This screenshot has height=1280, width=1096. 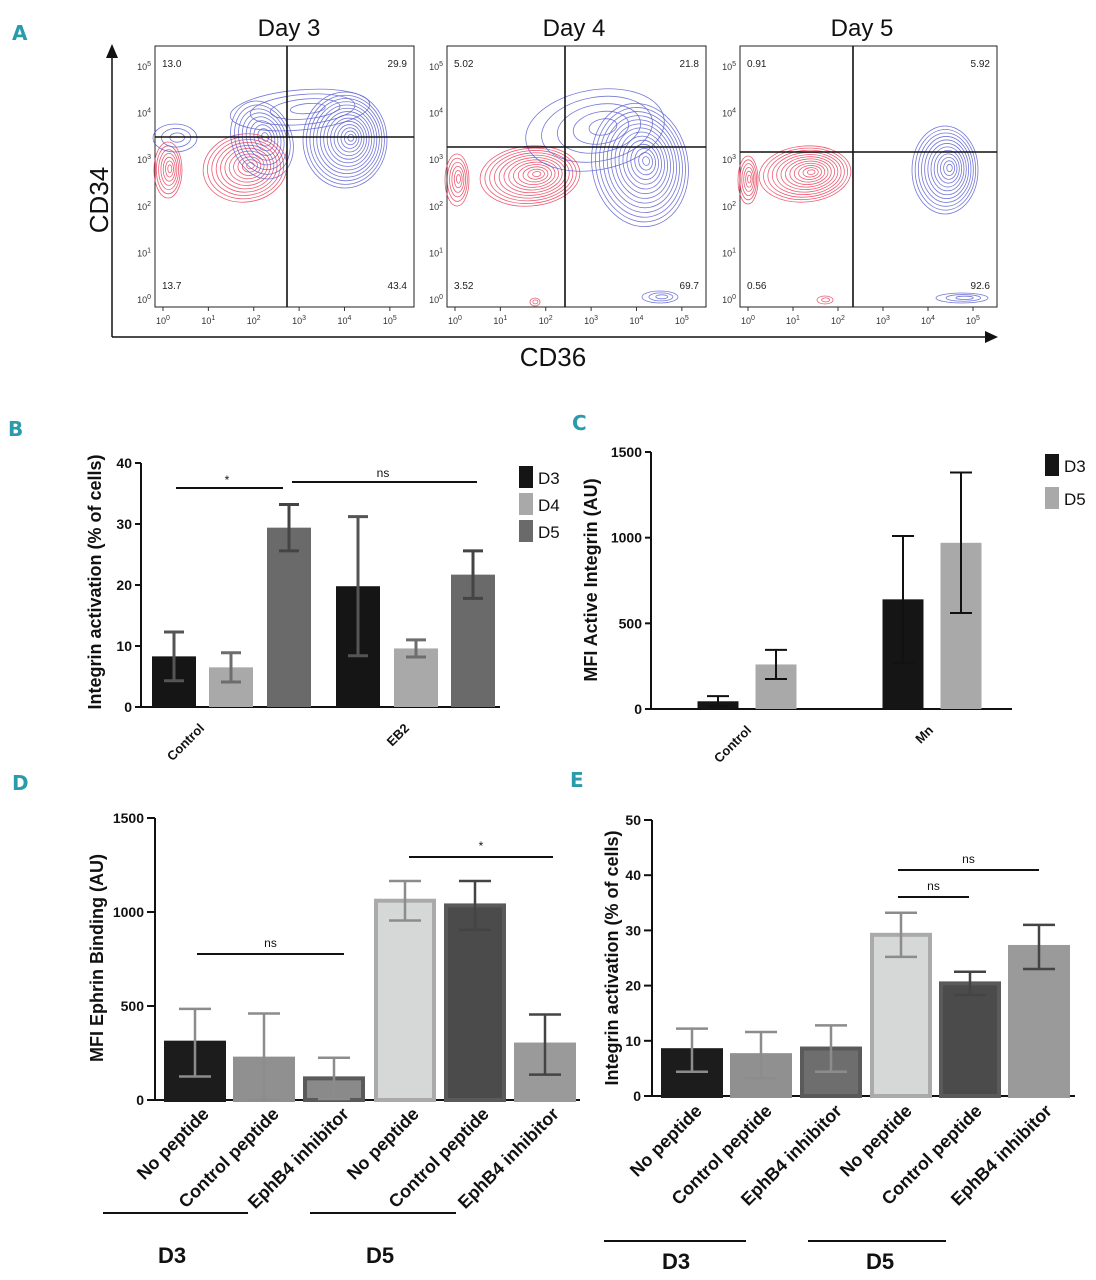 What do you see at coordinates (464, 286) in the screenshot?
I see `quadrant-lower-left: 3.52` at bounding box center [464, 286].